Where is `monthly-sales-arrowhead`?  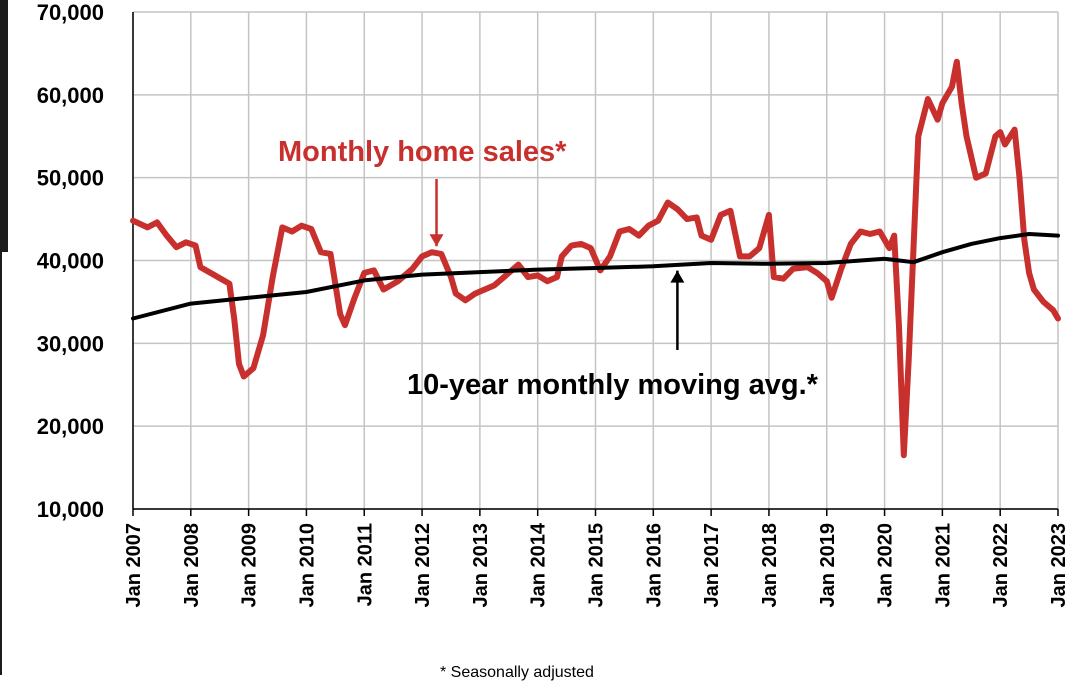 monthly-sales-arrowhead is located at coordinates (436, 240).